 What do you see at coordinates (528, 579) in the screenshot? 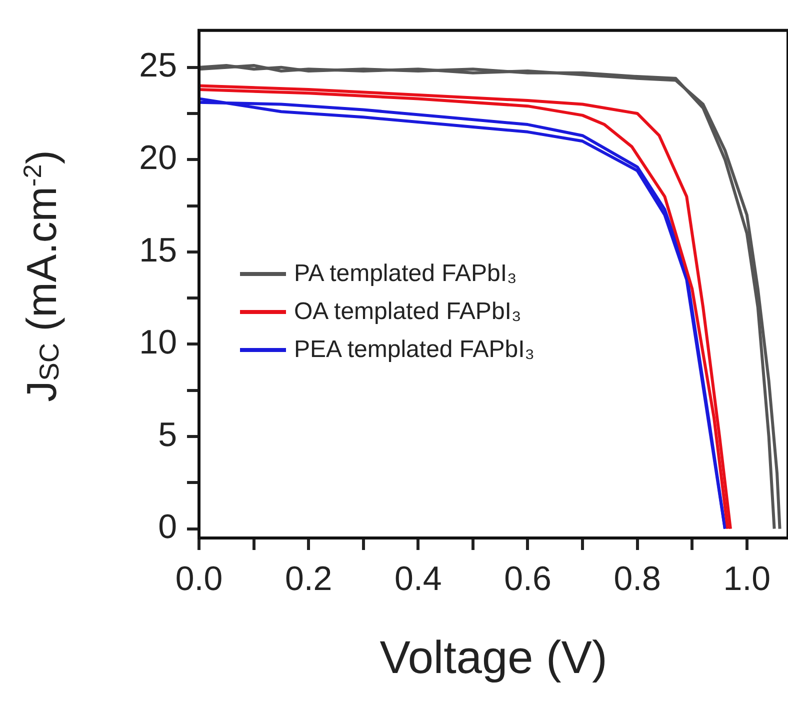
I see `x-tick-label: 0.6` at bounding box center [528, 579].